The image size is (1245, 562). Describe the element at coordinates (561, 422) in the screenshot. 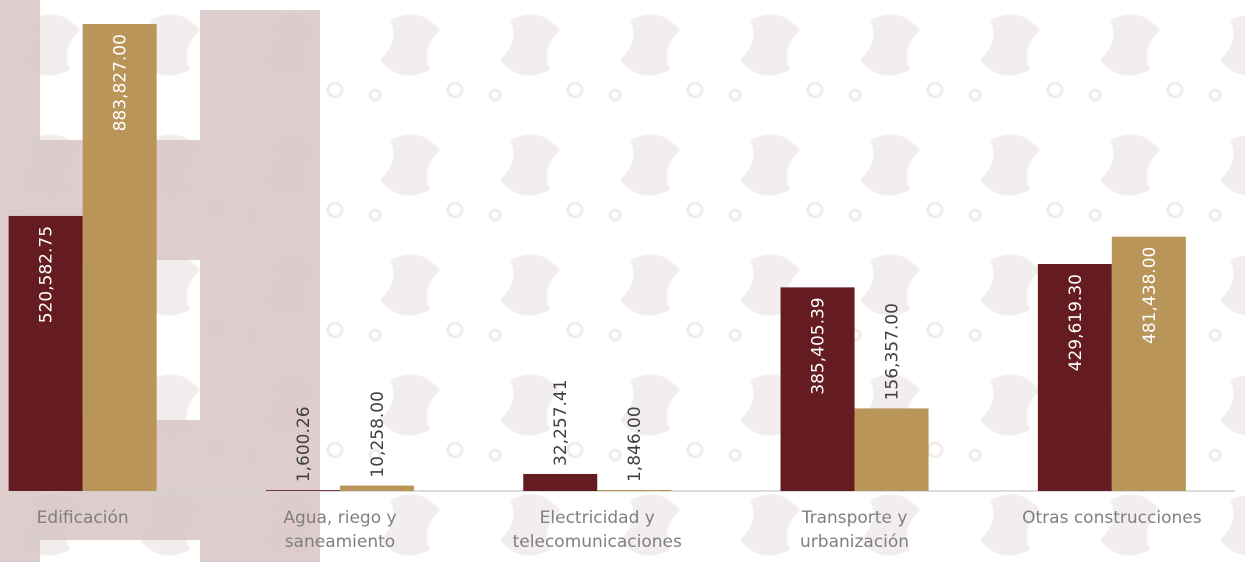

I see `data-label: 32,257.41` at that location.